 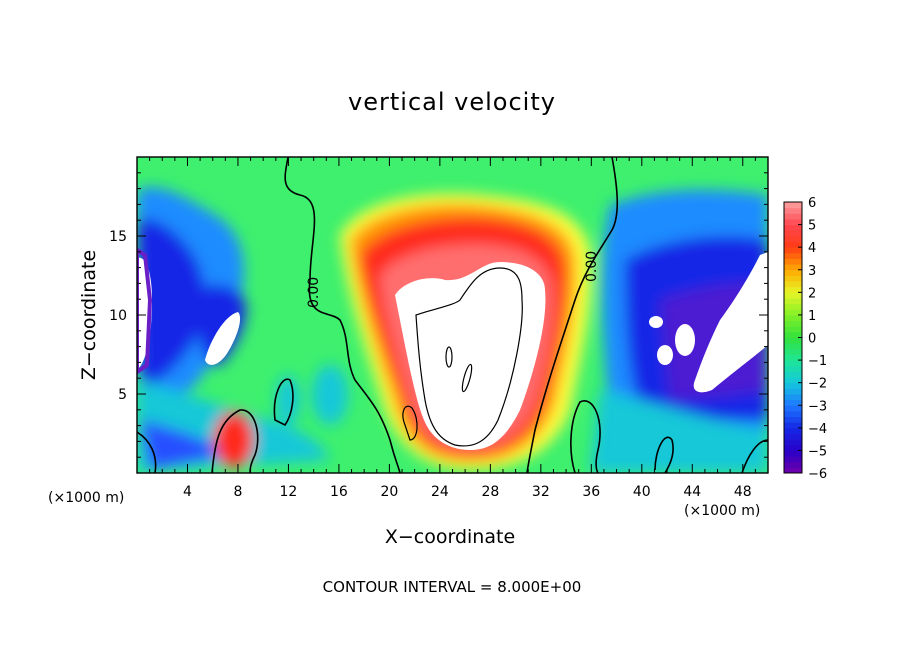 What do you see at coordinates (452, 102) in the screenshot?
I see `chart-title: vertical velocity` at bounding box center [452, 102].